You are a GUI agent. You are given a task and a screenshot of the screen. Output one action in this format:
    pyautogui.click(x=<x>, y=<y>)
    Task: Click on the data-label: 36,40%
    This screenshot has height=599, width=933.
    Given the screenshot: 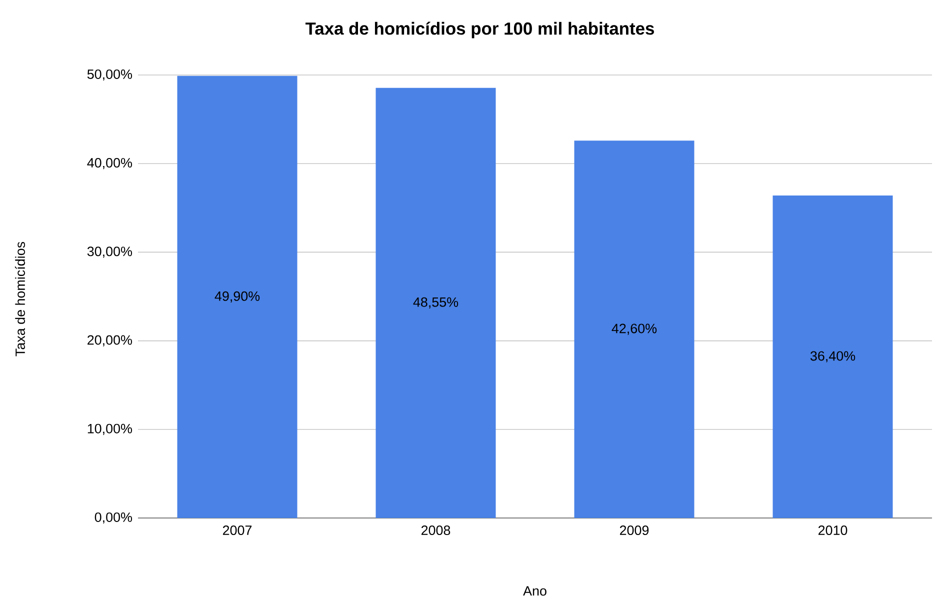 What is the action you would take?
    pyautogui.click(x=833, y=356)
    